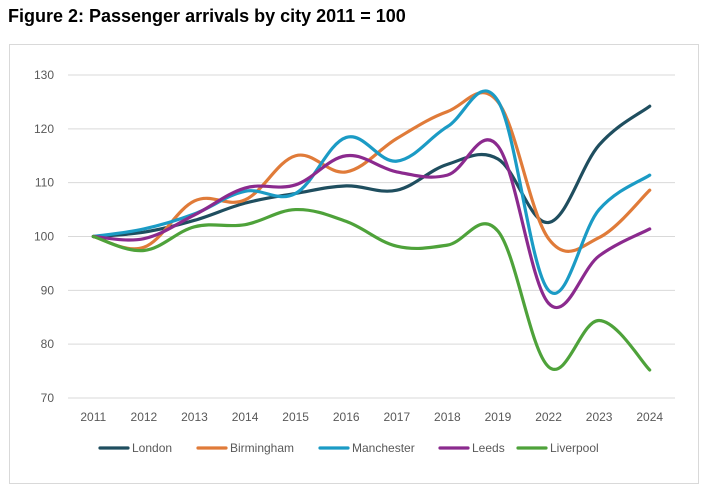 Image resolution: width=710 pixels, height=498 pixels. What do you see at coordinates (396, 417) in the screenshot?
I see `x-tick-label: 2017` at bounding box center [396, 417].